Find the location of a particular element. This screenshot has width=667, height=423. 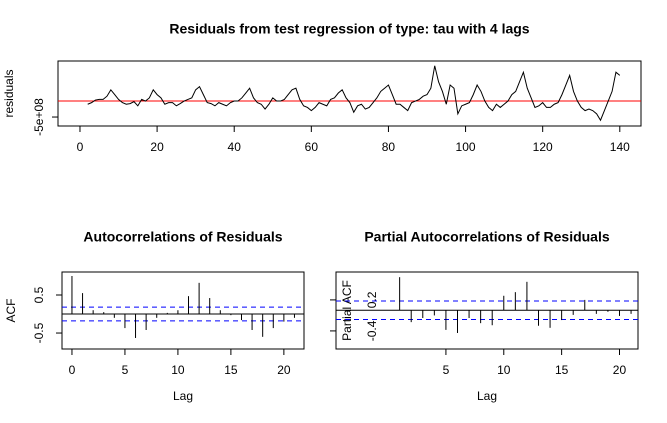

y-tick-label: -0.4 is located at coordinates (372, 330).